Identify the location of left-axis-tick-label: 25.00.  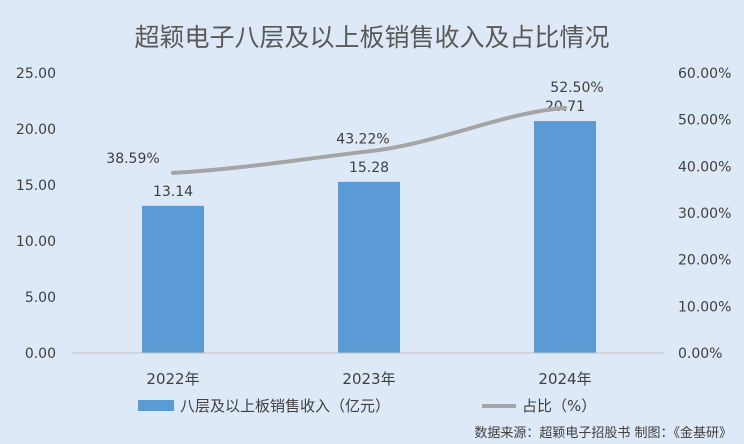
(36, 74).